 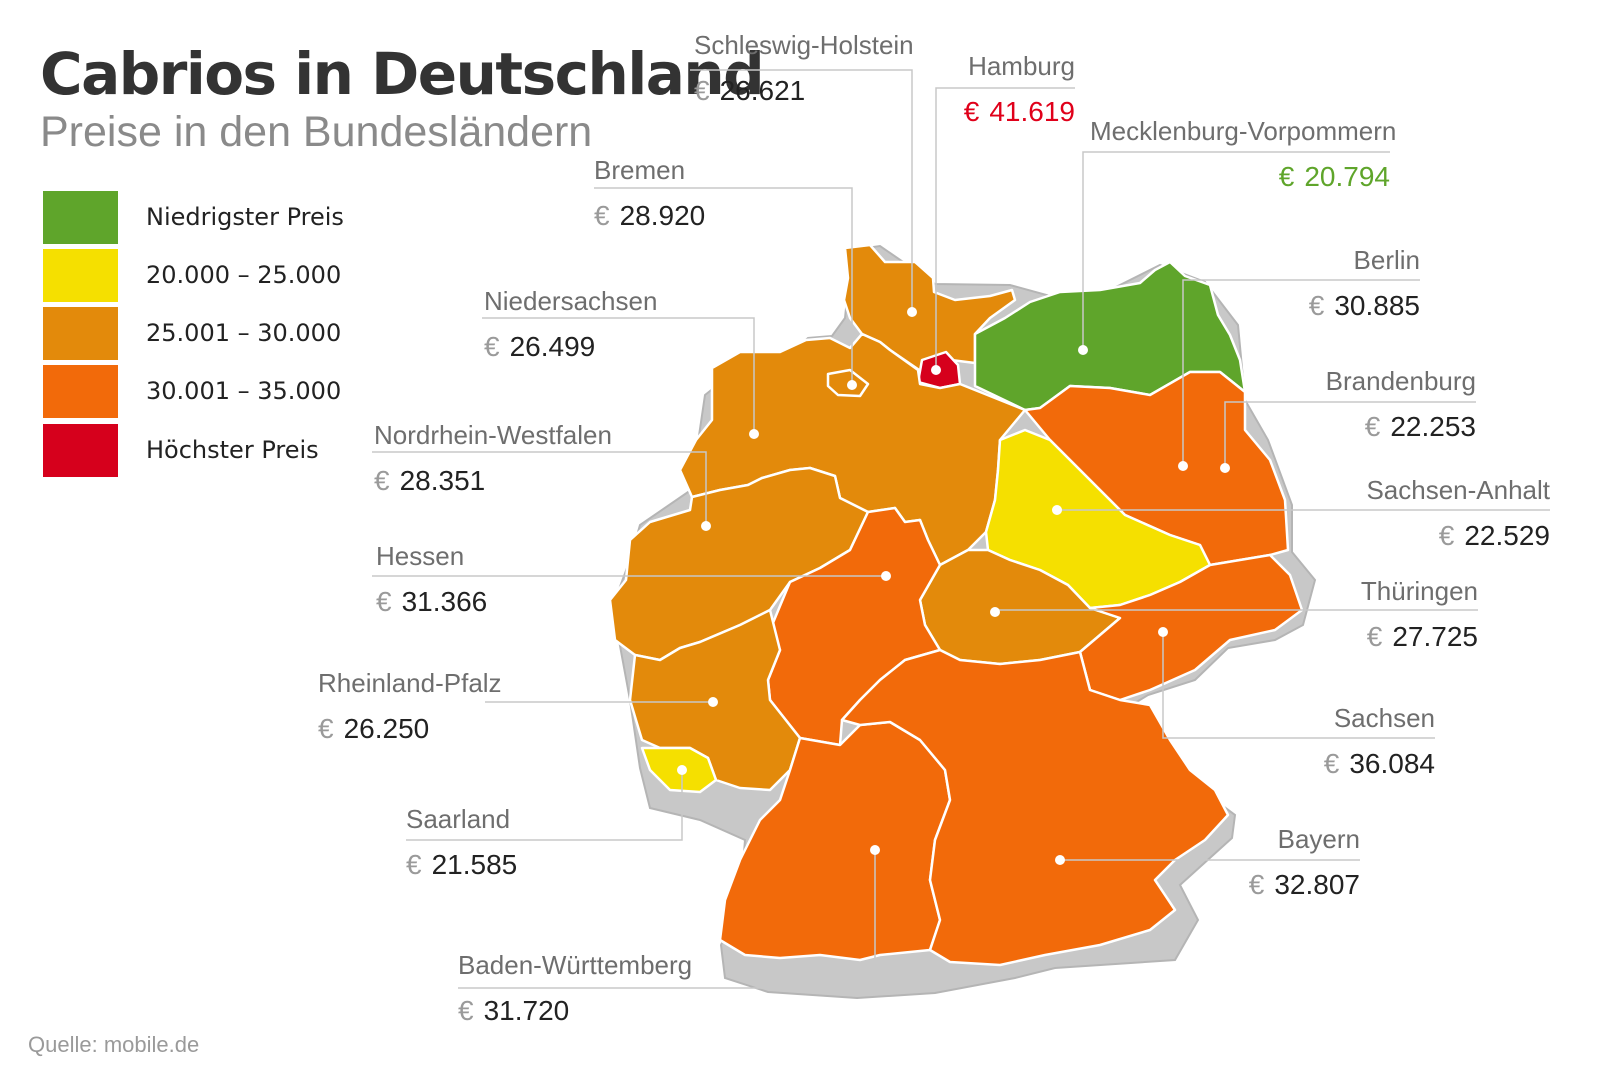 I want to click on legend-label-30001-35000: 30.001 – 35.000, so click(x=244, y=391).